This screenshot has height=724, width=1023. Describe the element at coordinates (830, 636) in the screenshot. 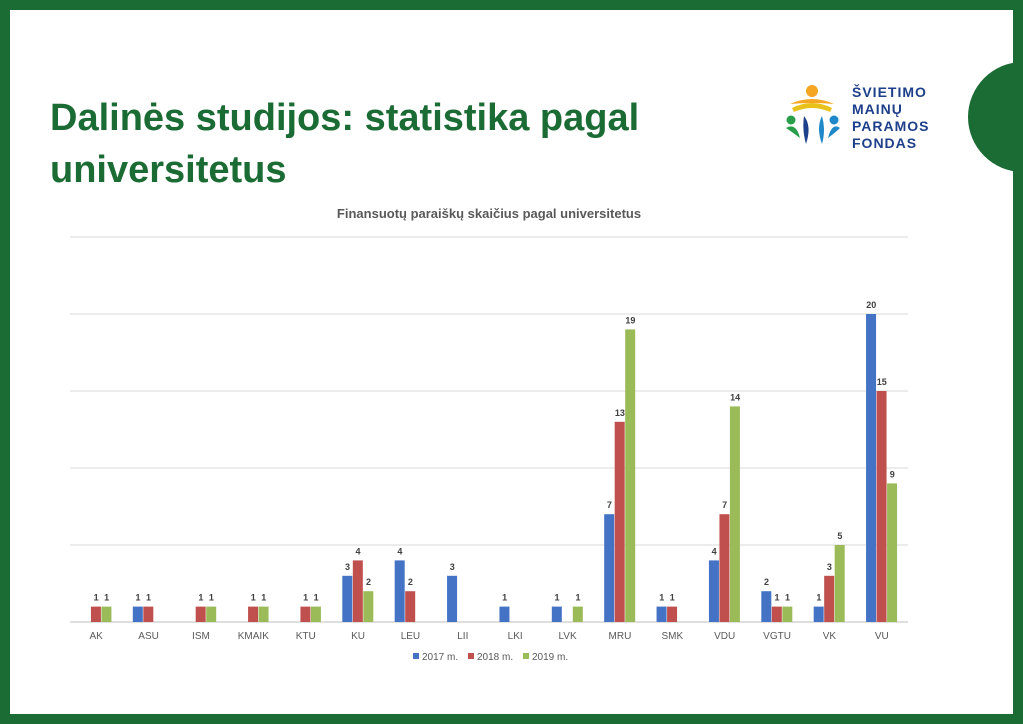

I see `x-tick-label: VK` at that location.